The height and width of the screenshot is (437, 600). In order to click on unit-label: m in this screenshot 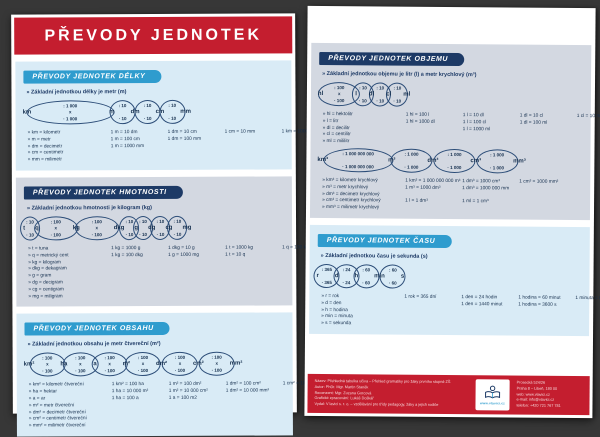, I will do `click(111, 112)`.